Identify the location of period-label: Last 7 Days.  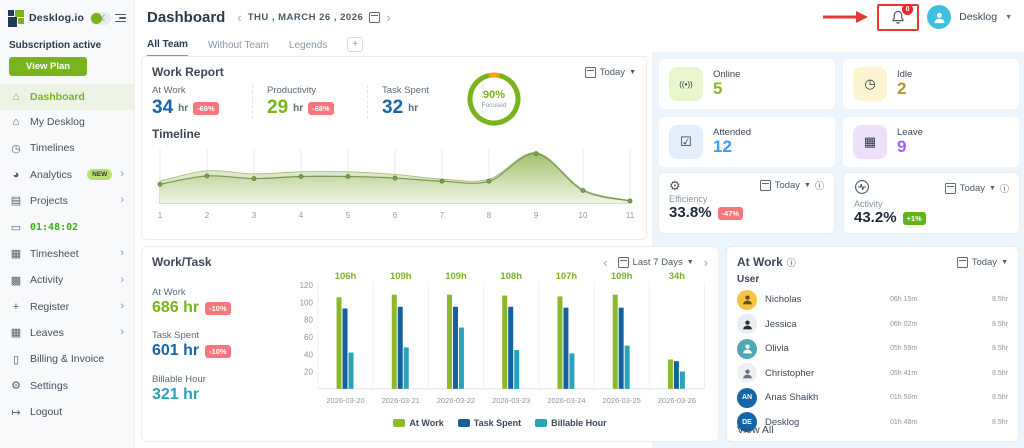
(657, 262).